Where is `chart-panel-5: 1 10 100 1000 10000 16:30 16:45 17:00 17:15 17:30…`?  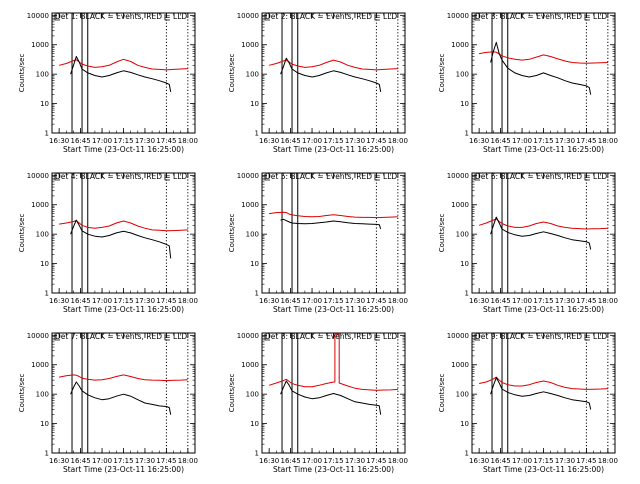
chart-panel-5: 1 10 100 1000 10000 16:30 16:45 17:00 17:15 17:30… is located at coordinates (318, 243).